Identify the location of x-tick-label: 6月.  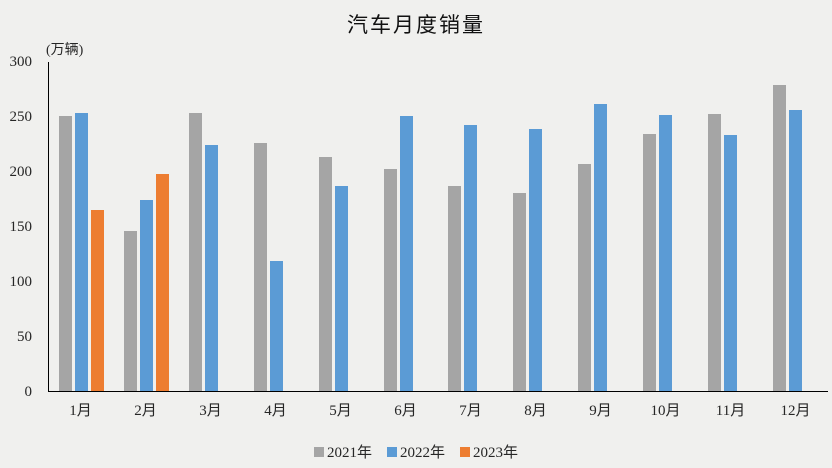
(405, 411).